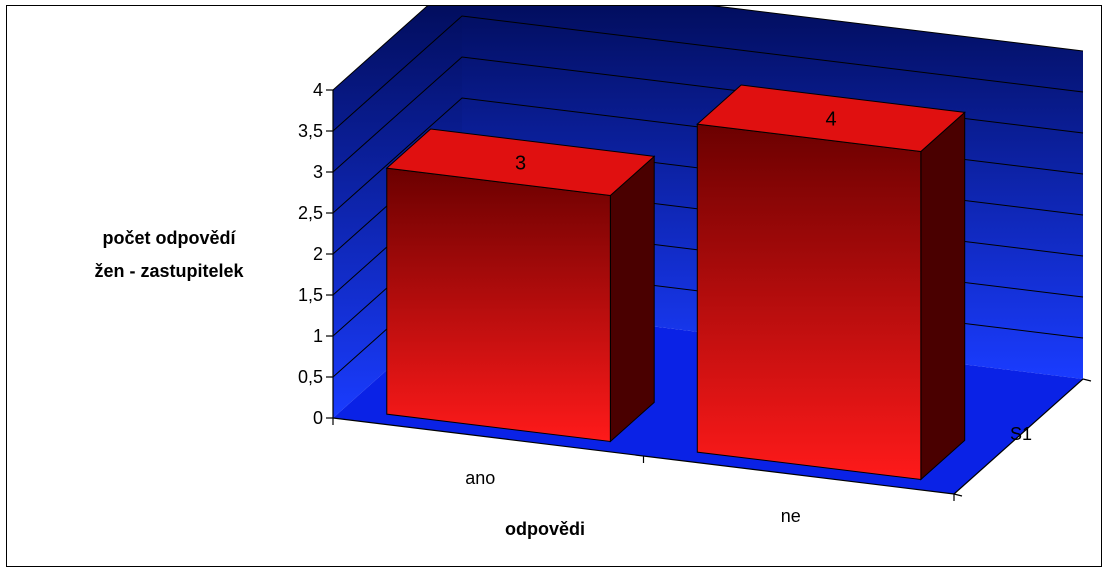 This screenshot has width=1109, height=572. Describe the element at coordinates (310, 295) in the screenshot. I see `y-tick-label: 1,5` at that location.